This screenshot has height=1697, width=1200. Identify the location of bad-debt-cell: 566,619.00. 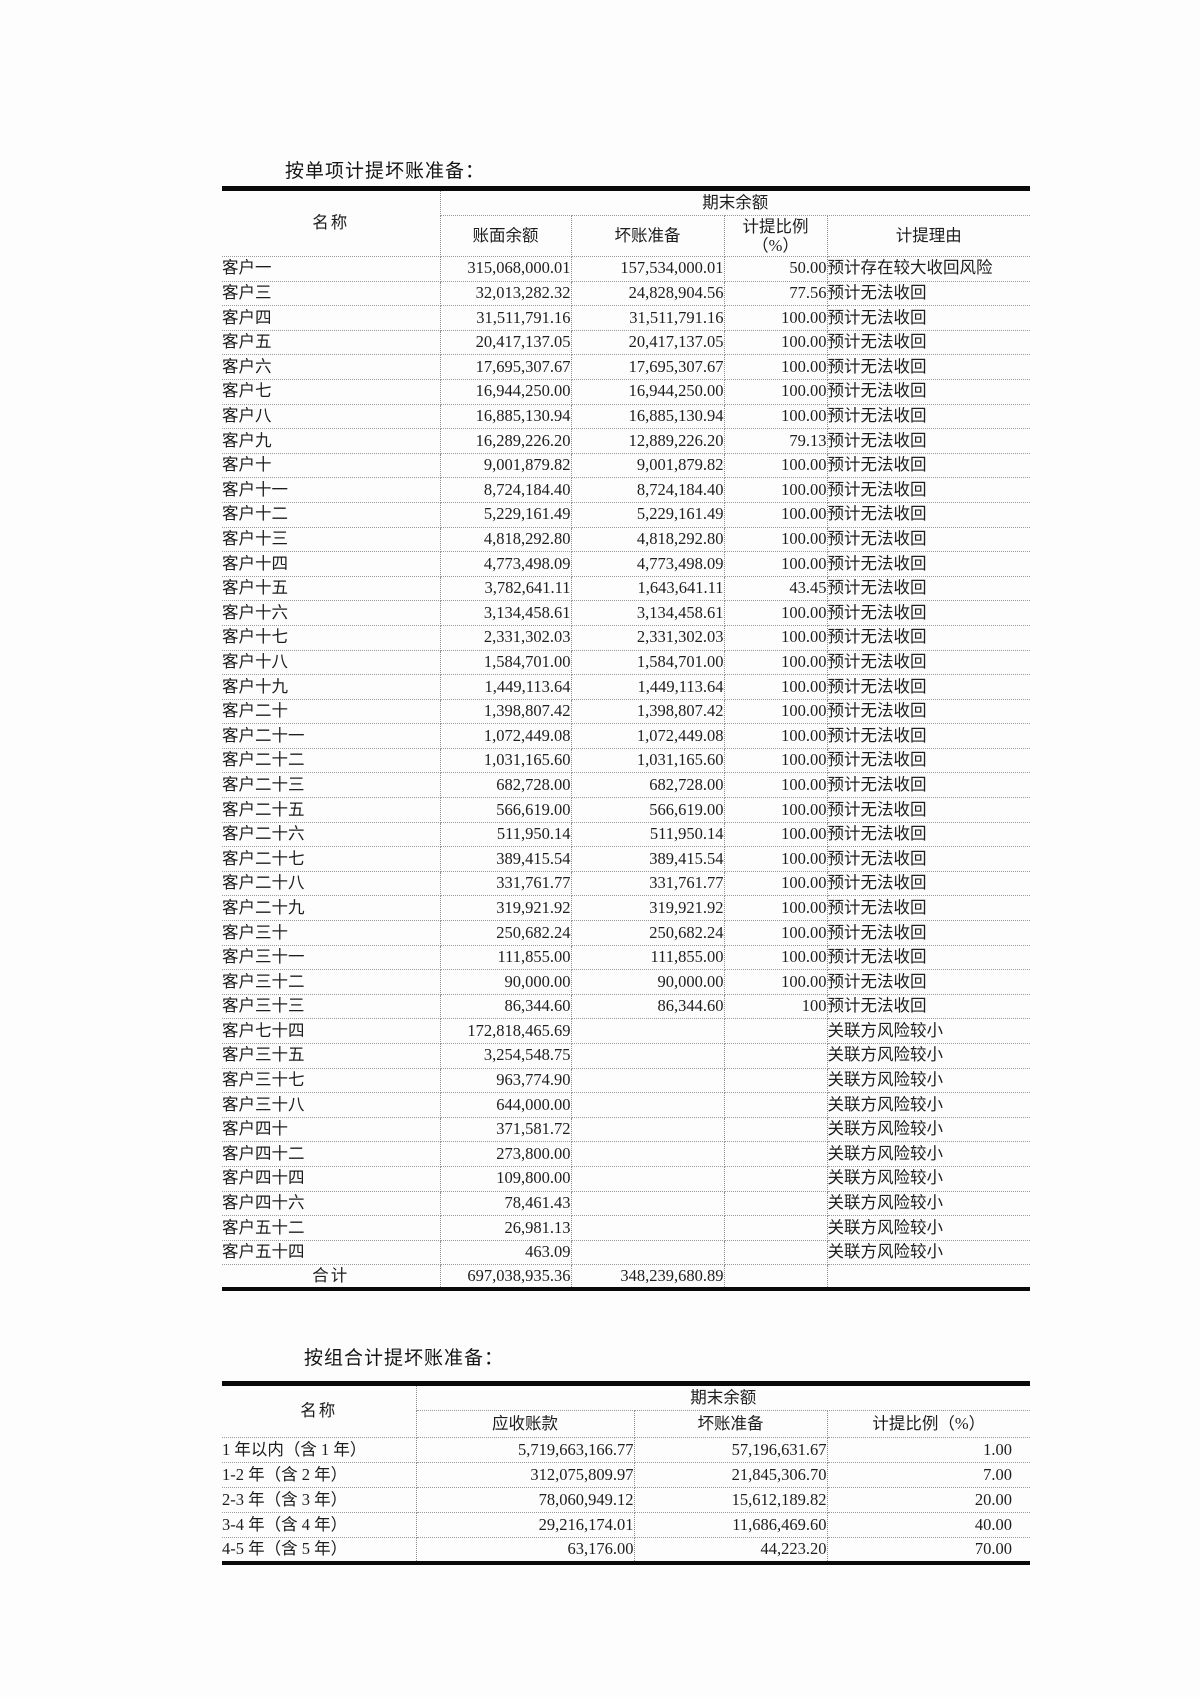
(648, 810).